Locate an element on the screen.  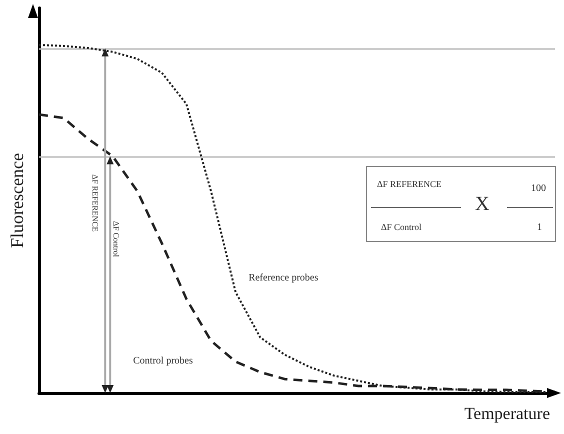
x-axis-title: Temperature is located at coordinates (507, 413).